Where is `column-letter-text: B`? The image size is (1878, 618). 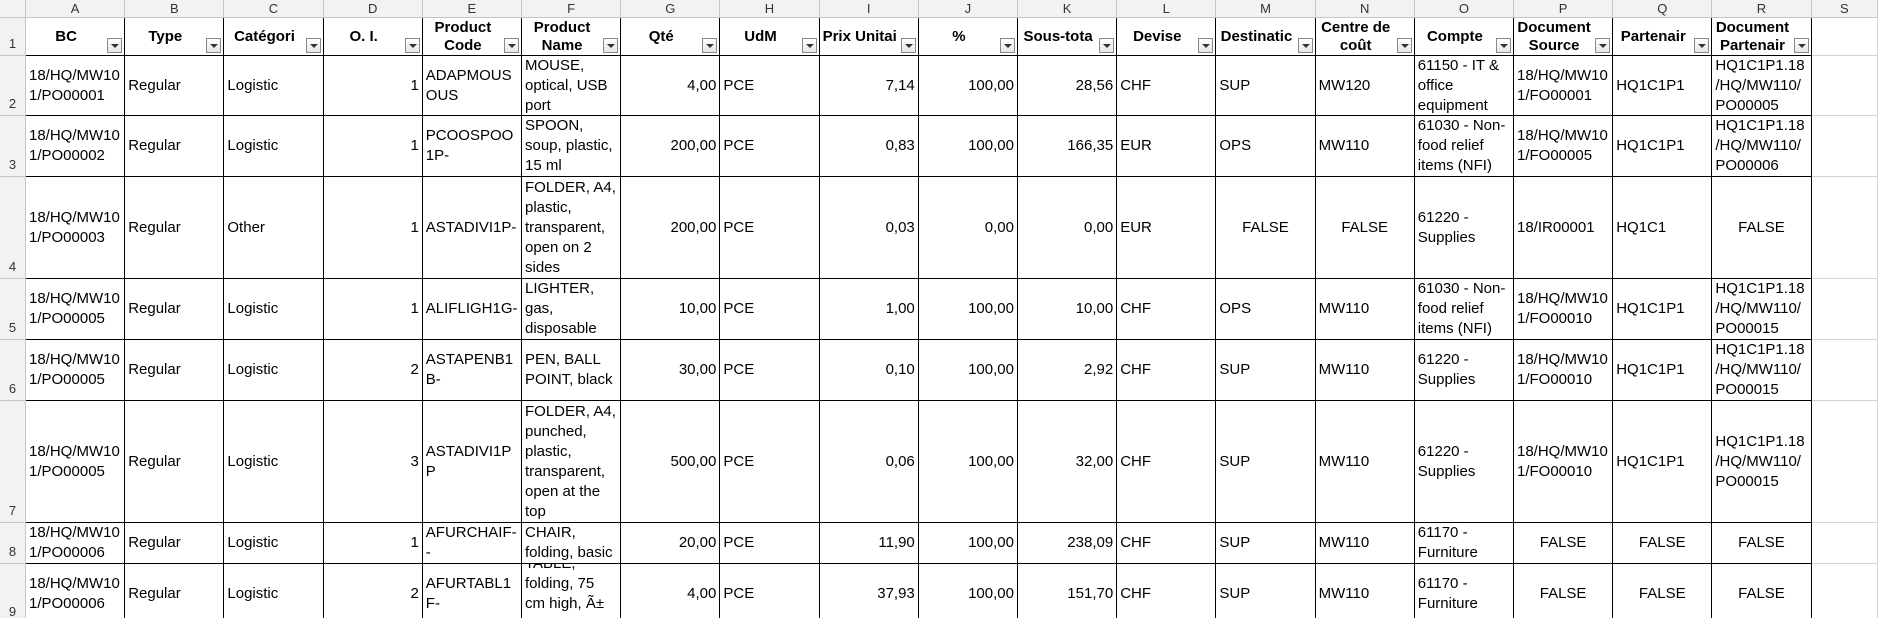 column-letter-text: B is located at coordinates (174, 8).